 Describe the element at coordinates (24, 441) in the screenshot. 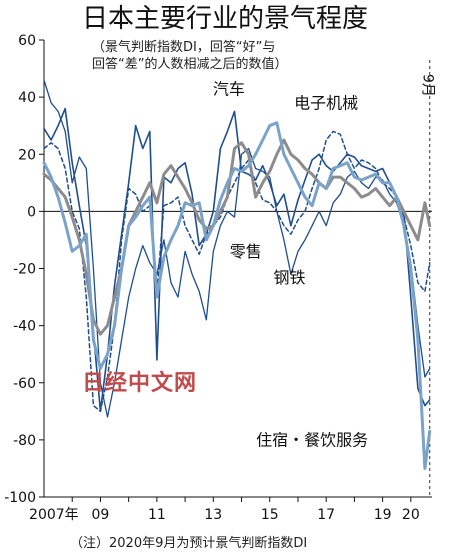

I see `y-tick-label: -80` at that location.